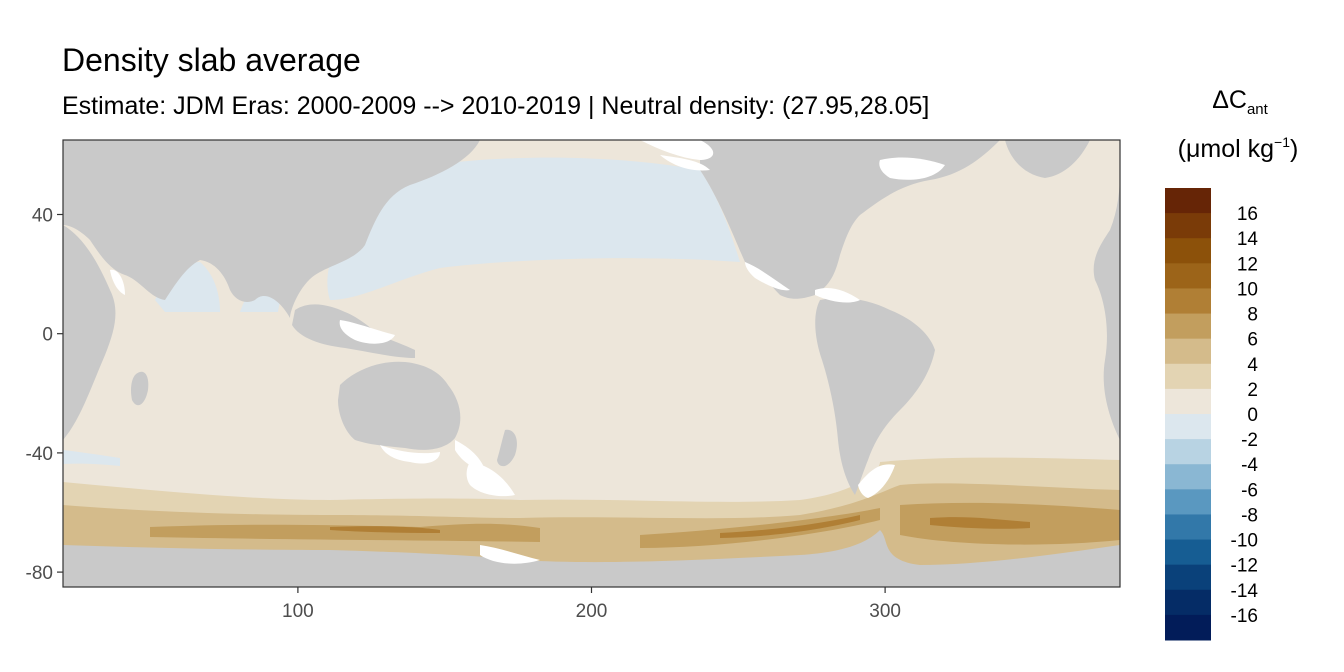 The height and width of the screenshot is (672, 1344). I want to click on legend-title-subscript: ant, so click(1257, 109).